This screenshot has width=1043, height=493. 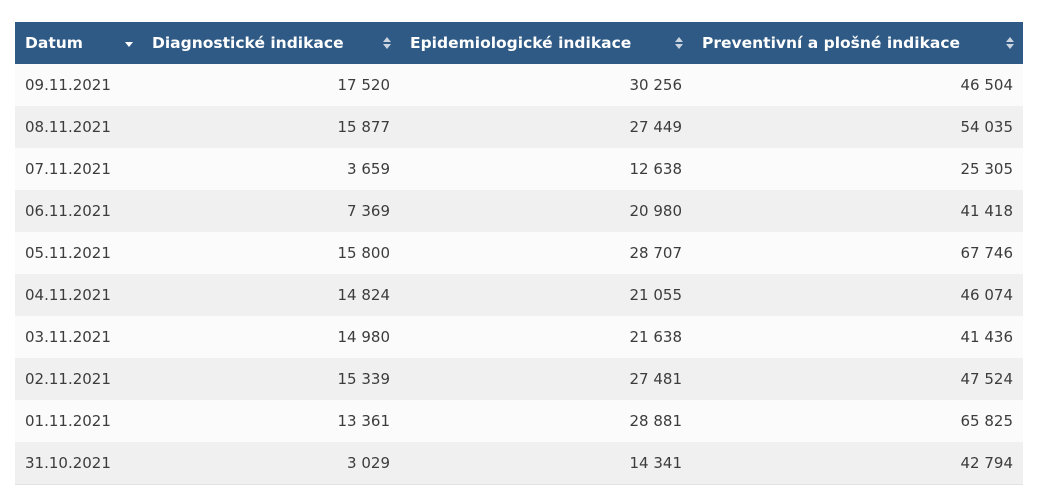 I want to click on sort-desc-icon, so click(x=129, y=43).